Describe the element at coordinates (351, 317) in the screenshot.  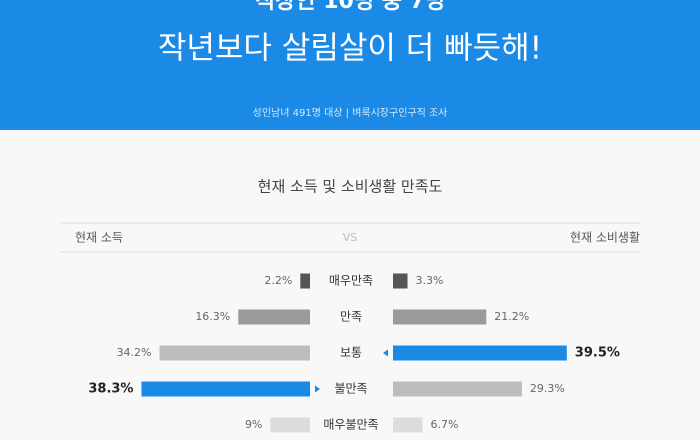
I see `category-label: 만족` at that location.